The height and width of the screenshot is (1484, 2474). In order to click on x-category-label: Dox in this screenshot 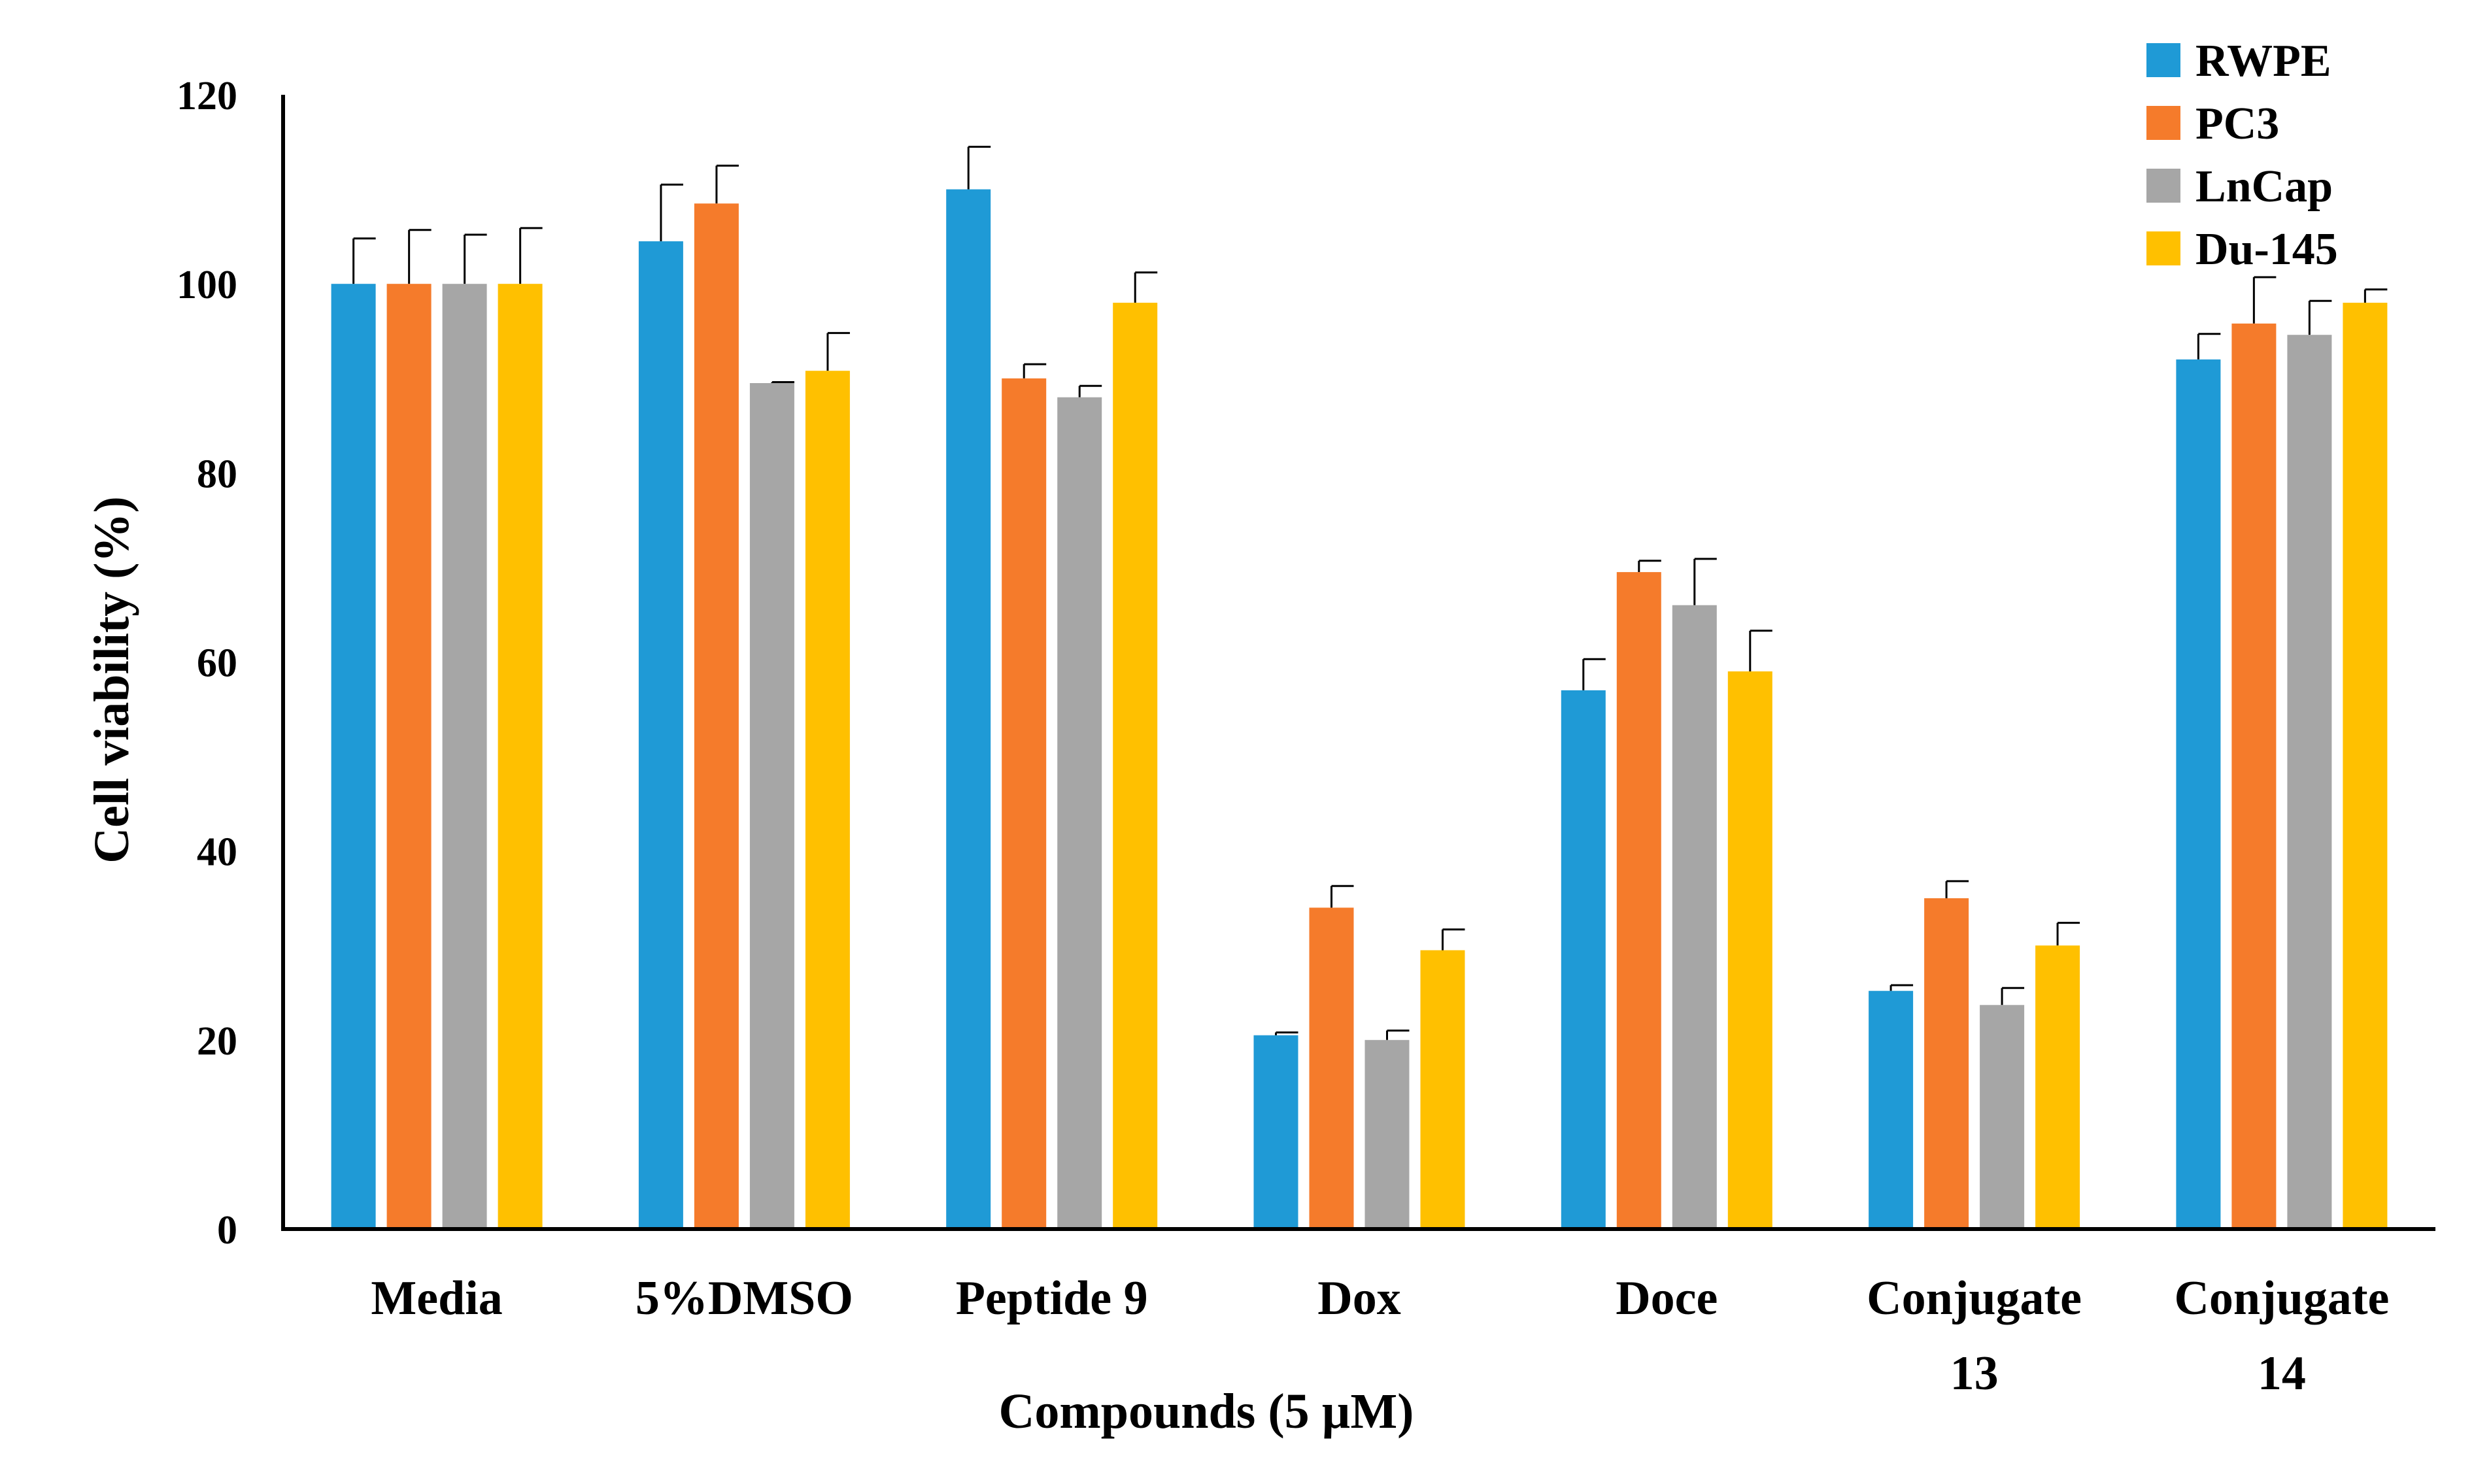, I will do `click(1358, 1298)`.